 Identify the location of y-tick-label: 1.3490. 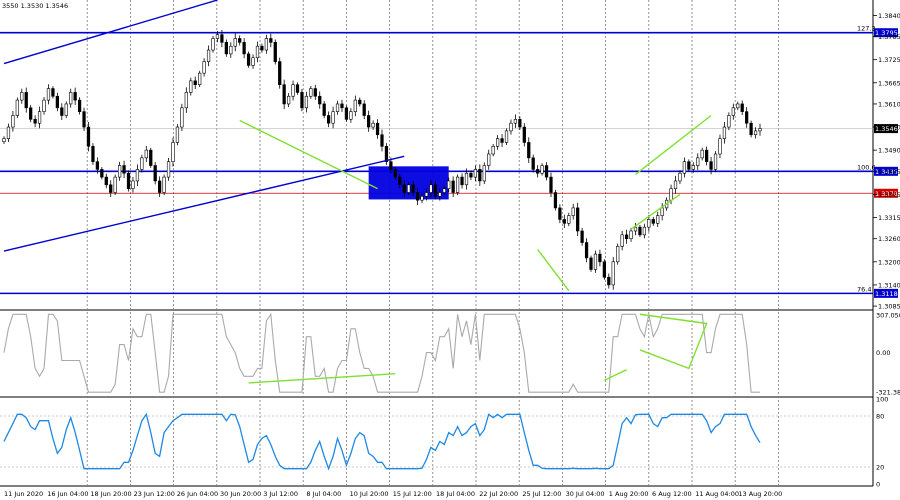
(889, 151).